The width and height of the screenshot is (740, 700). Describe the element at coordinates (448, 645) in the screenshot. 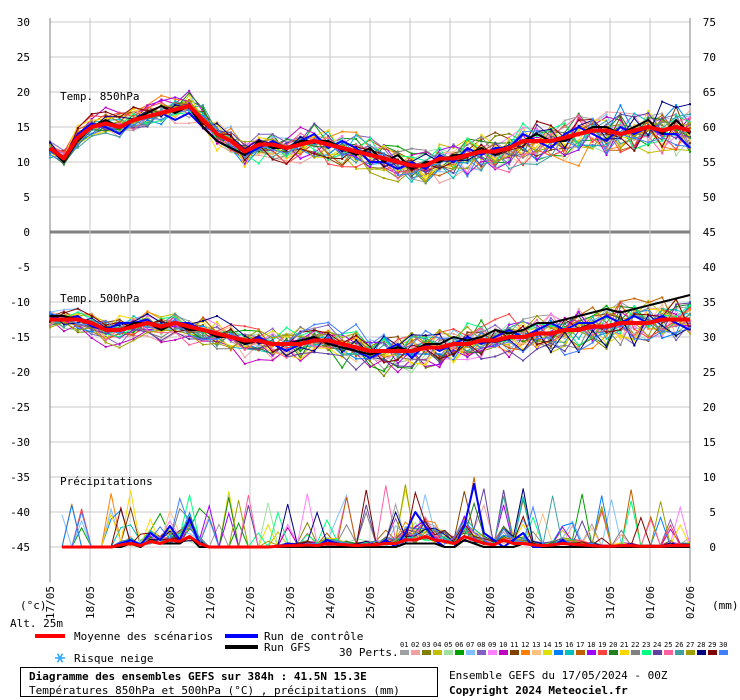

I see `pert-number: 05` at that location.